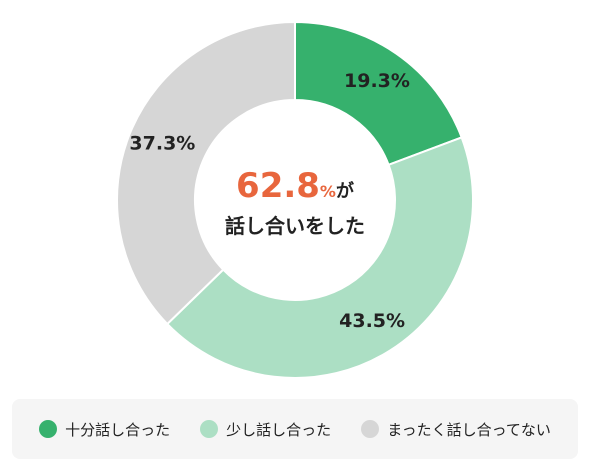 The height and width of the screenshot is (471, 590). I want to click on center-number: 62.8, so click(278, 186).